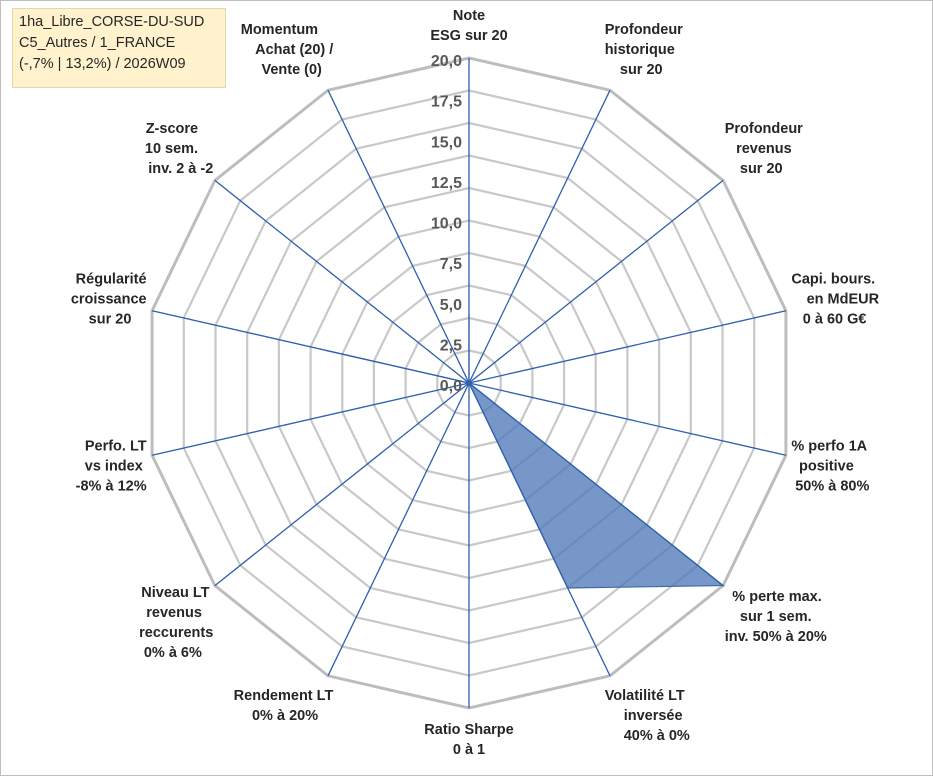 The width and height of the screenshot is (933, 776). I want to click on axis-label-line: reccurents, so click(176, 633).